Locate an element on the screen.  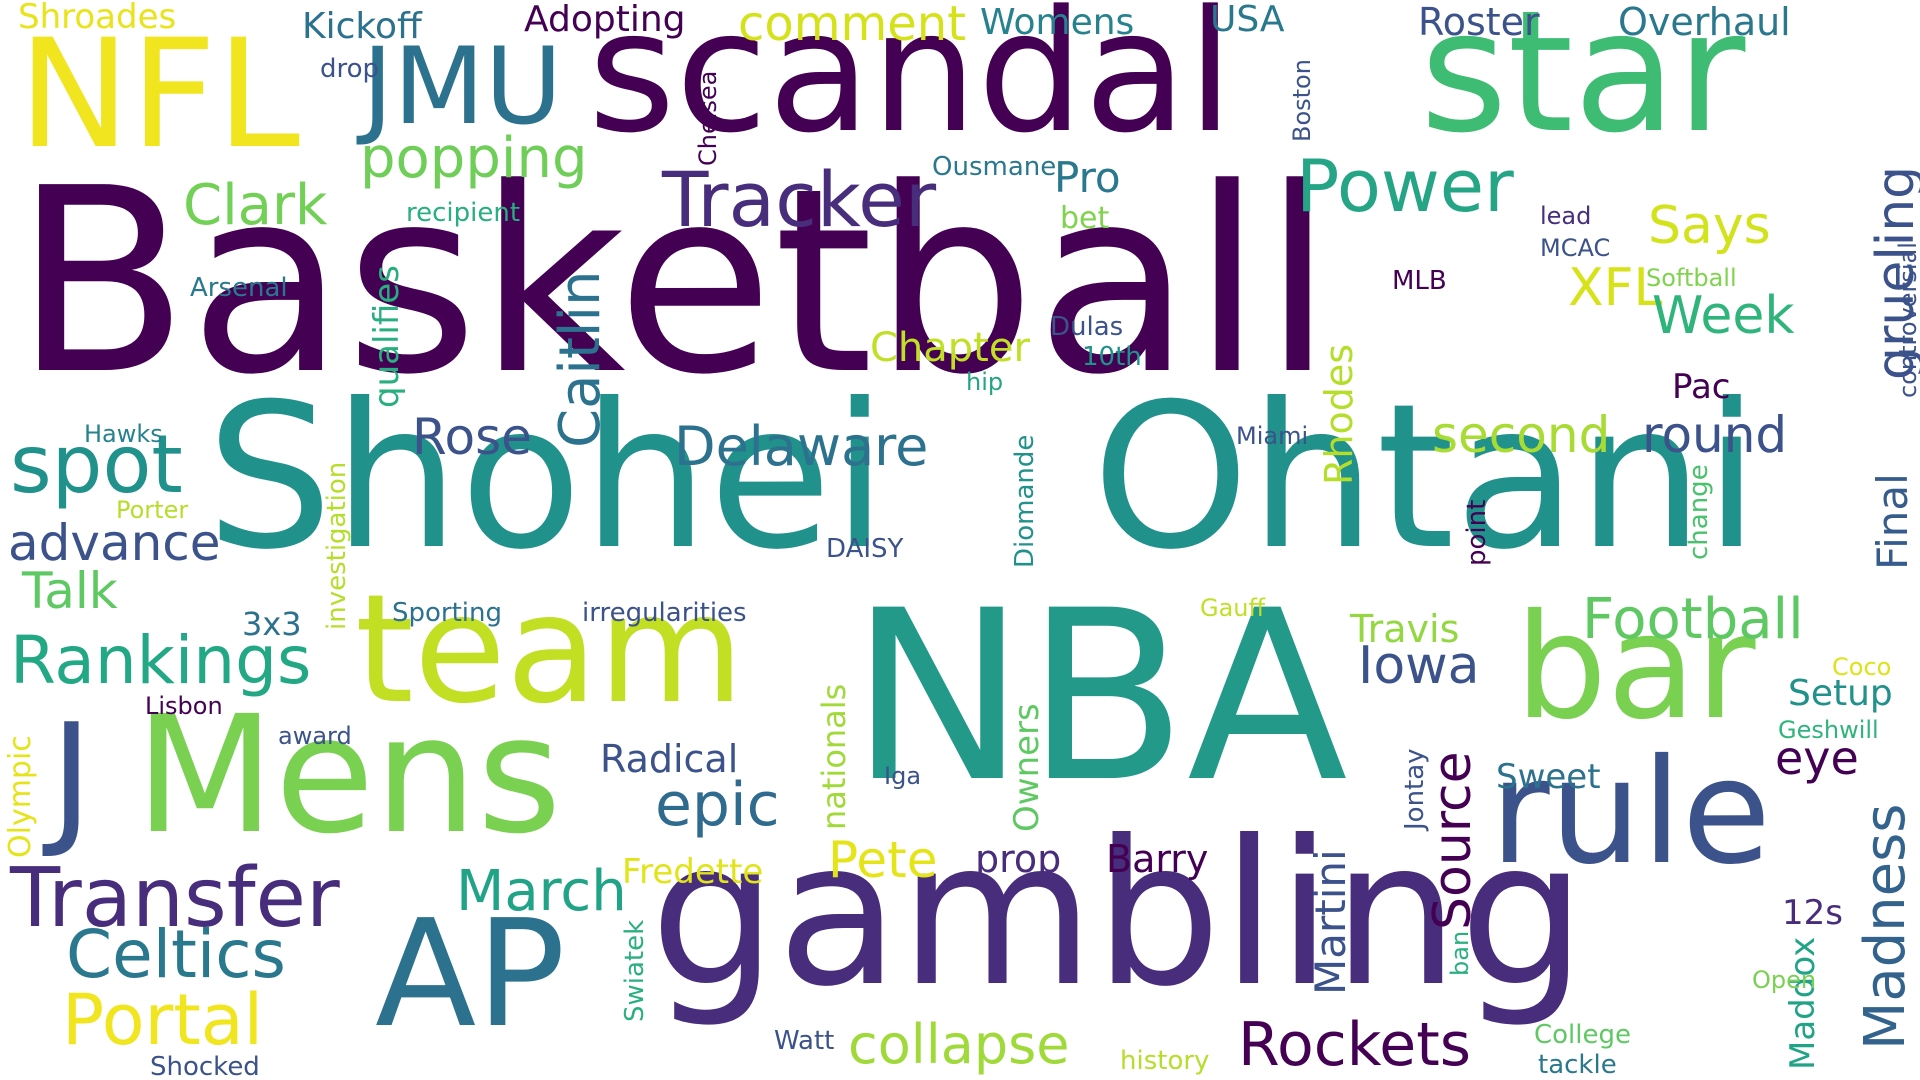
cloud-word: Pete is located at coordinates (883, 860).